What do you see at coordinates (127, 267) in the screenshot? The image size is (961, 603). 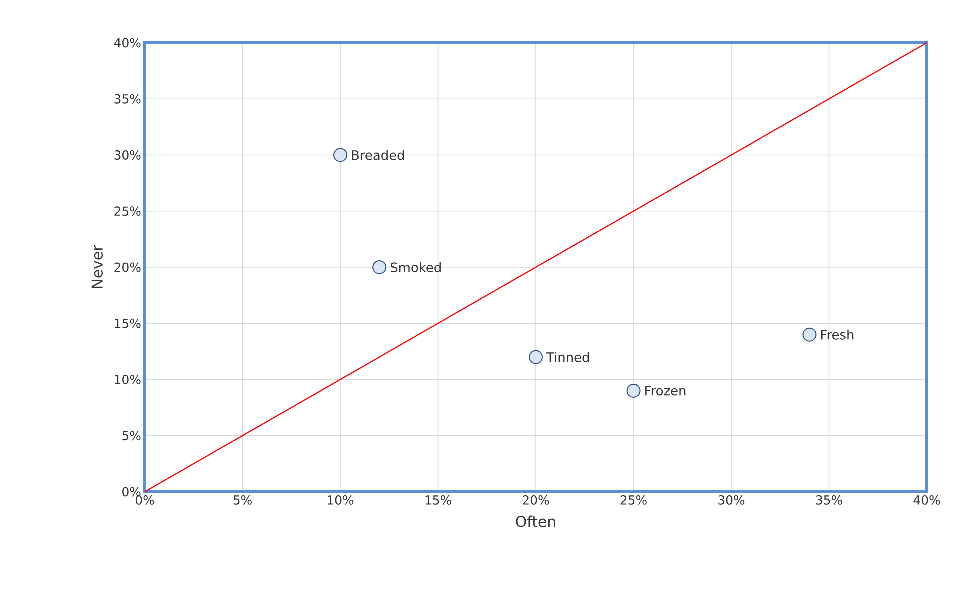 I see `y-tick-label: 20%` at bounding box center [127, 267].